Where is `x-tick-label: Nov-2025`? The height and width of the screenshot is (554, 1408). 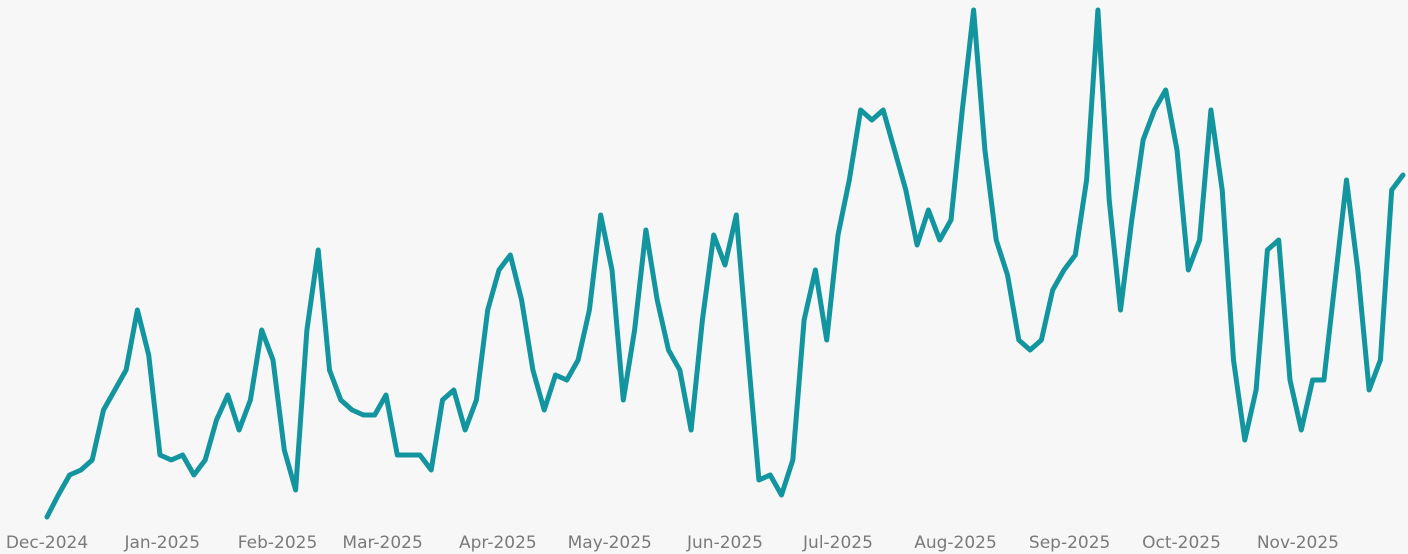 x-tick-label: Nov-2025 is located at coordinates (1298, 543).